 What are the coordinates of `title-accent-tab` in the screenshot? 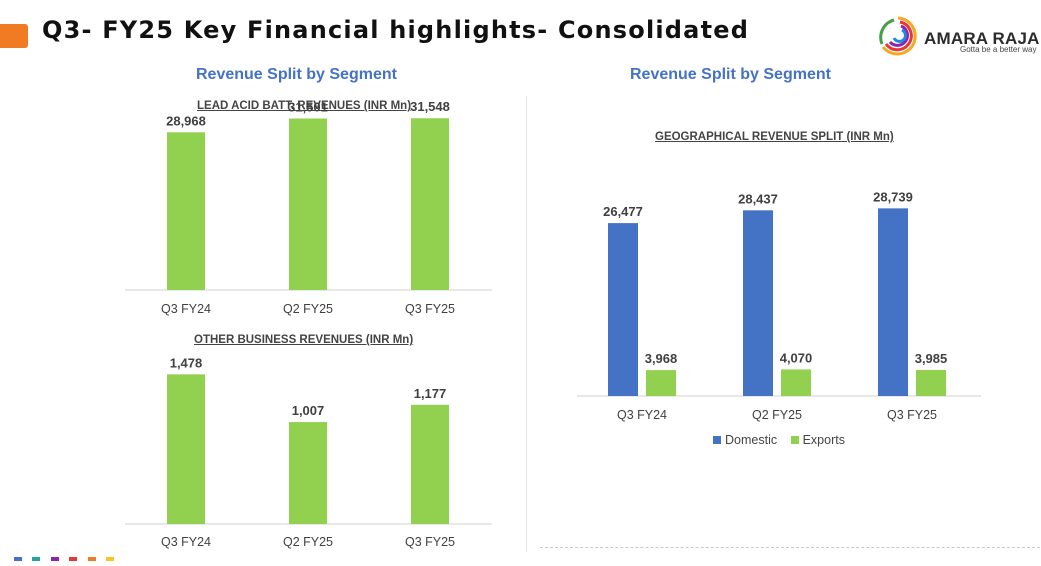 It's located at (14, 36).